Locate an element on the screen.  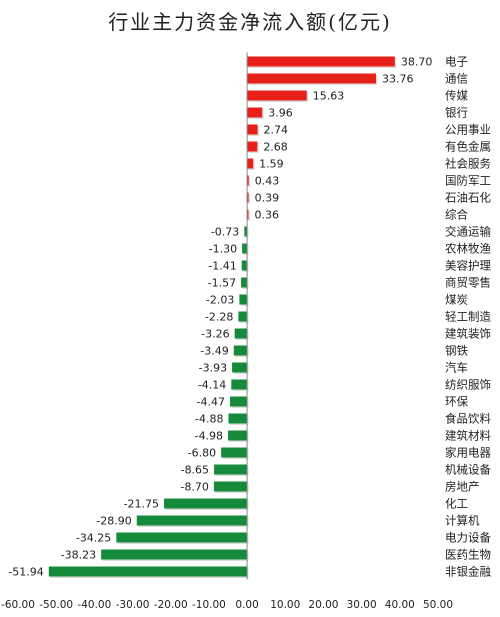
data-label: -3.93 is located at coordinates (213, 368).